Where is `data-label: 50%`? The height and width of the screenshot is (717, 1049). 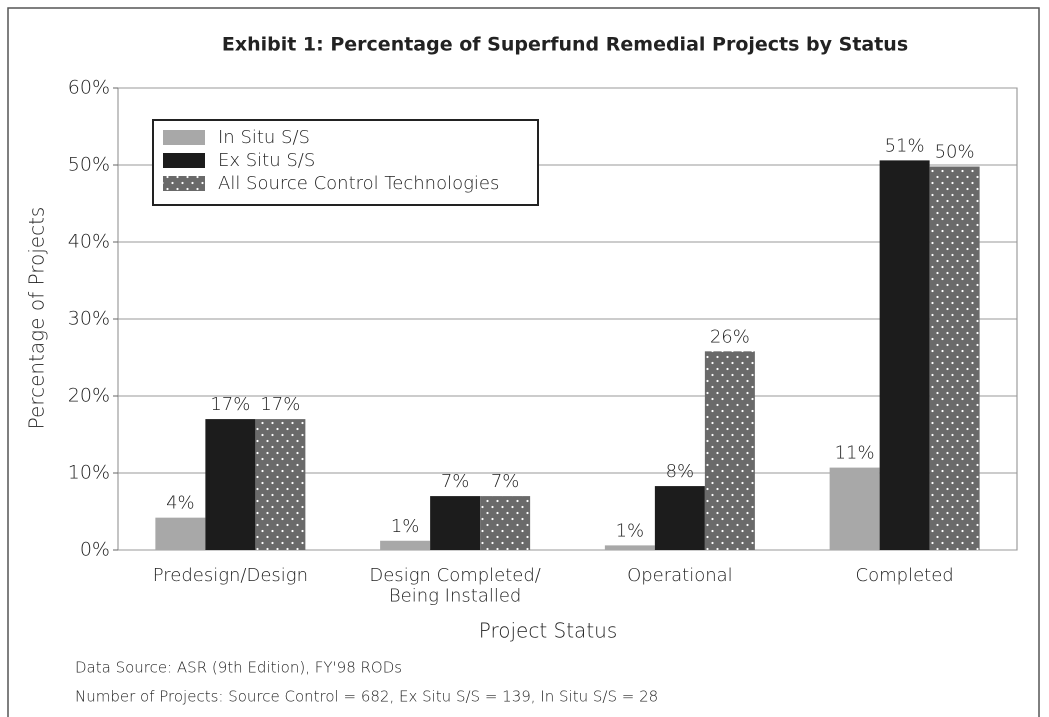 data-label: 50% is located at coordinates (955, 152).